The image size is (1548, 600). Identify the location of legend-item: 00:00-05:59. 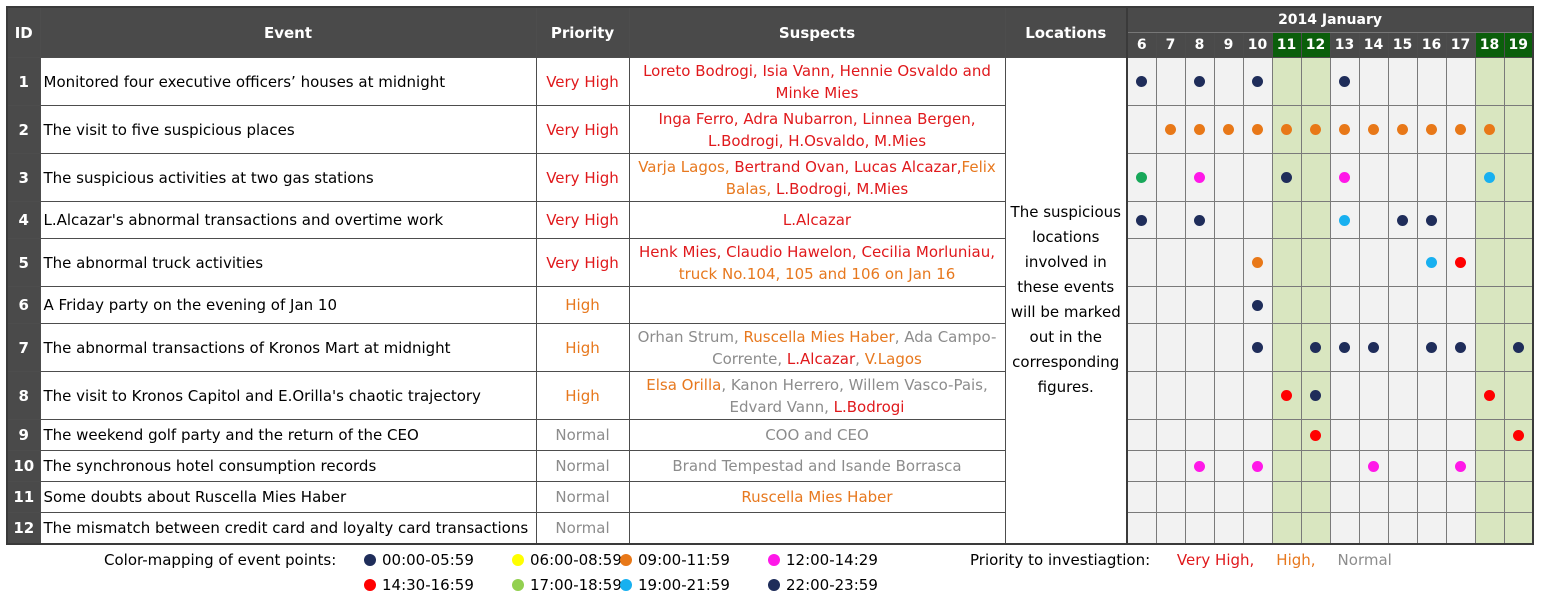
(419, 560).